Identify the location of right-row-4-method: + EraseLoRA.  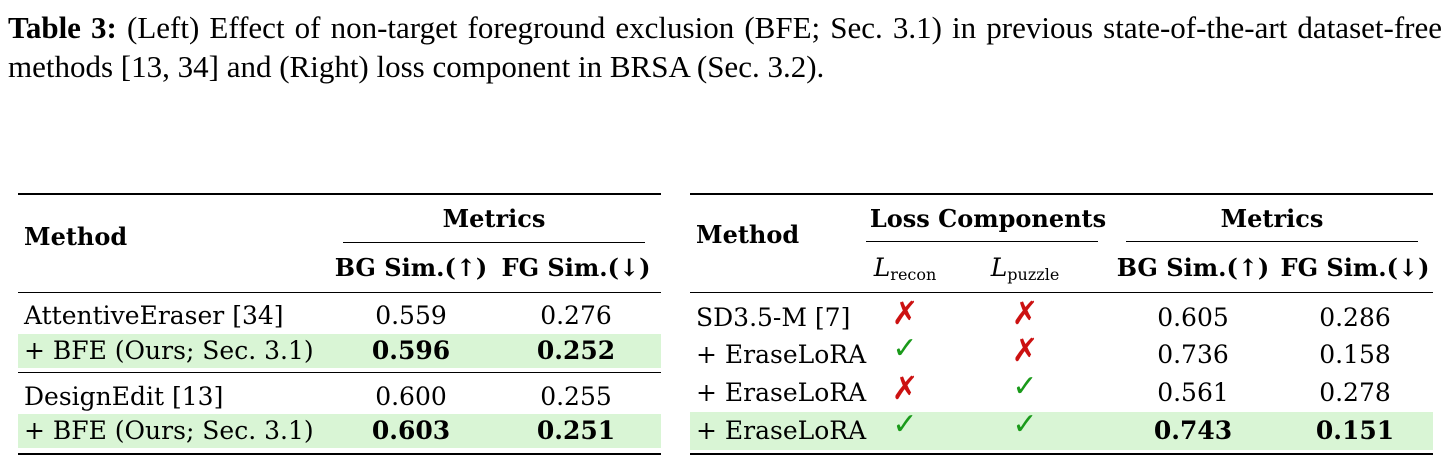
(781, 430).